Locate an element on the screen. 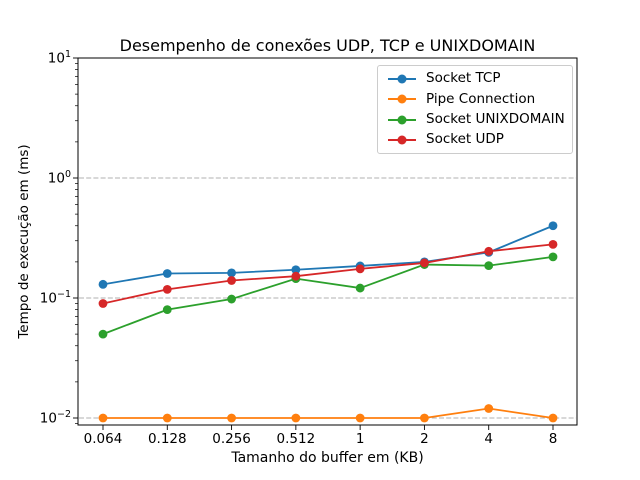 The image size is (640, 480). legend-item-socket-unixdomain: Socket UNIXDOMAIN is located at coordinates (477, 120).